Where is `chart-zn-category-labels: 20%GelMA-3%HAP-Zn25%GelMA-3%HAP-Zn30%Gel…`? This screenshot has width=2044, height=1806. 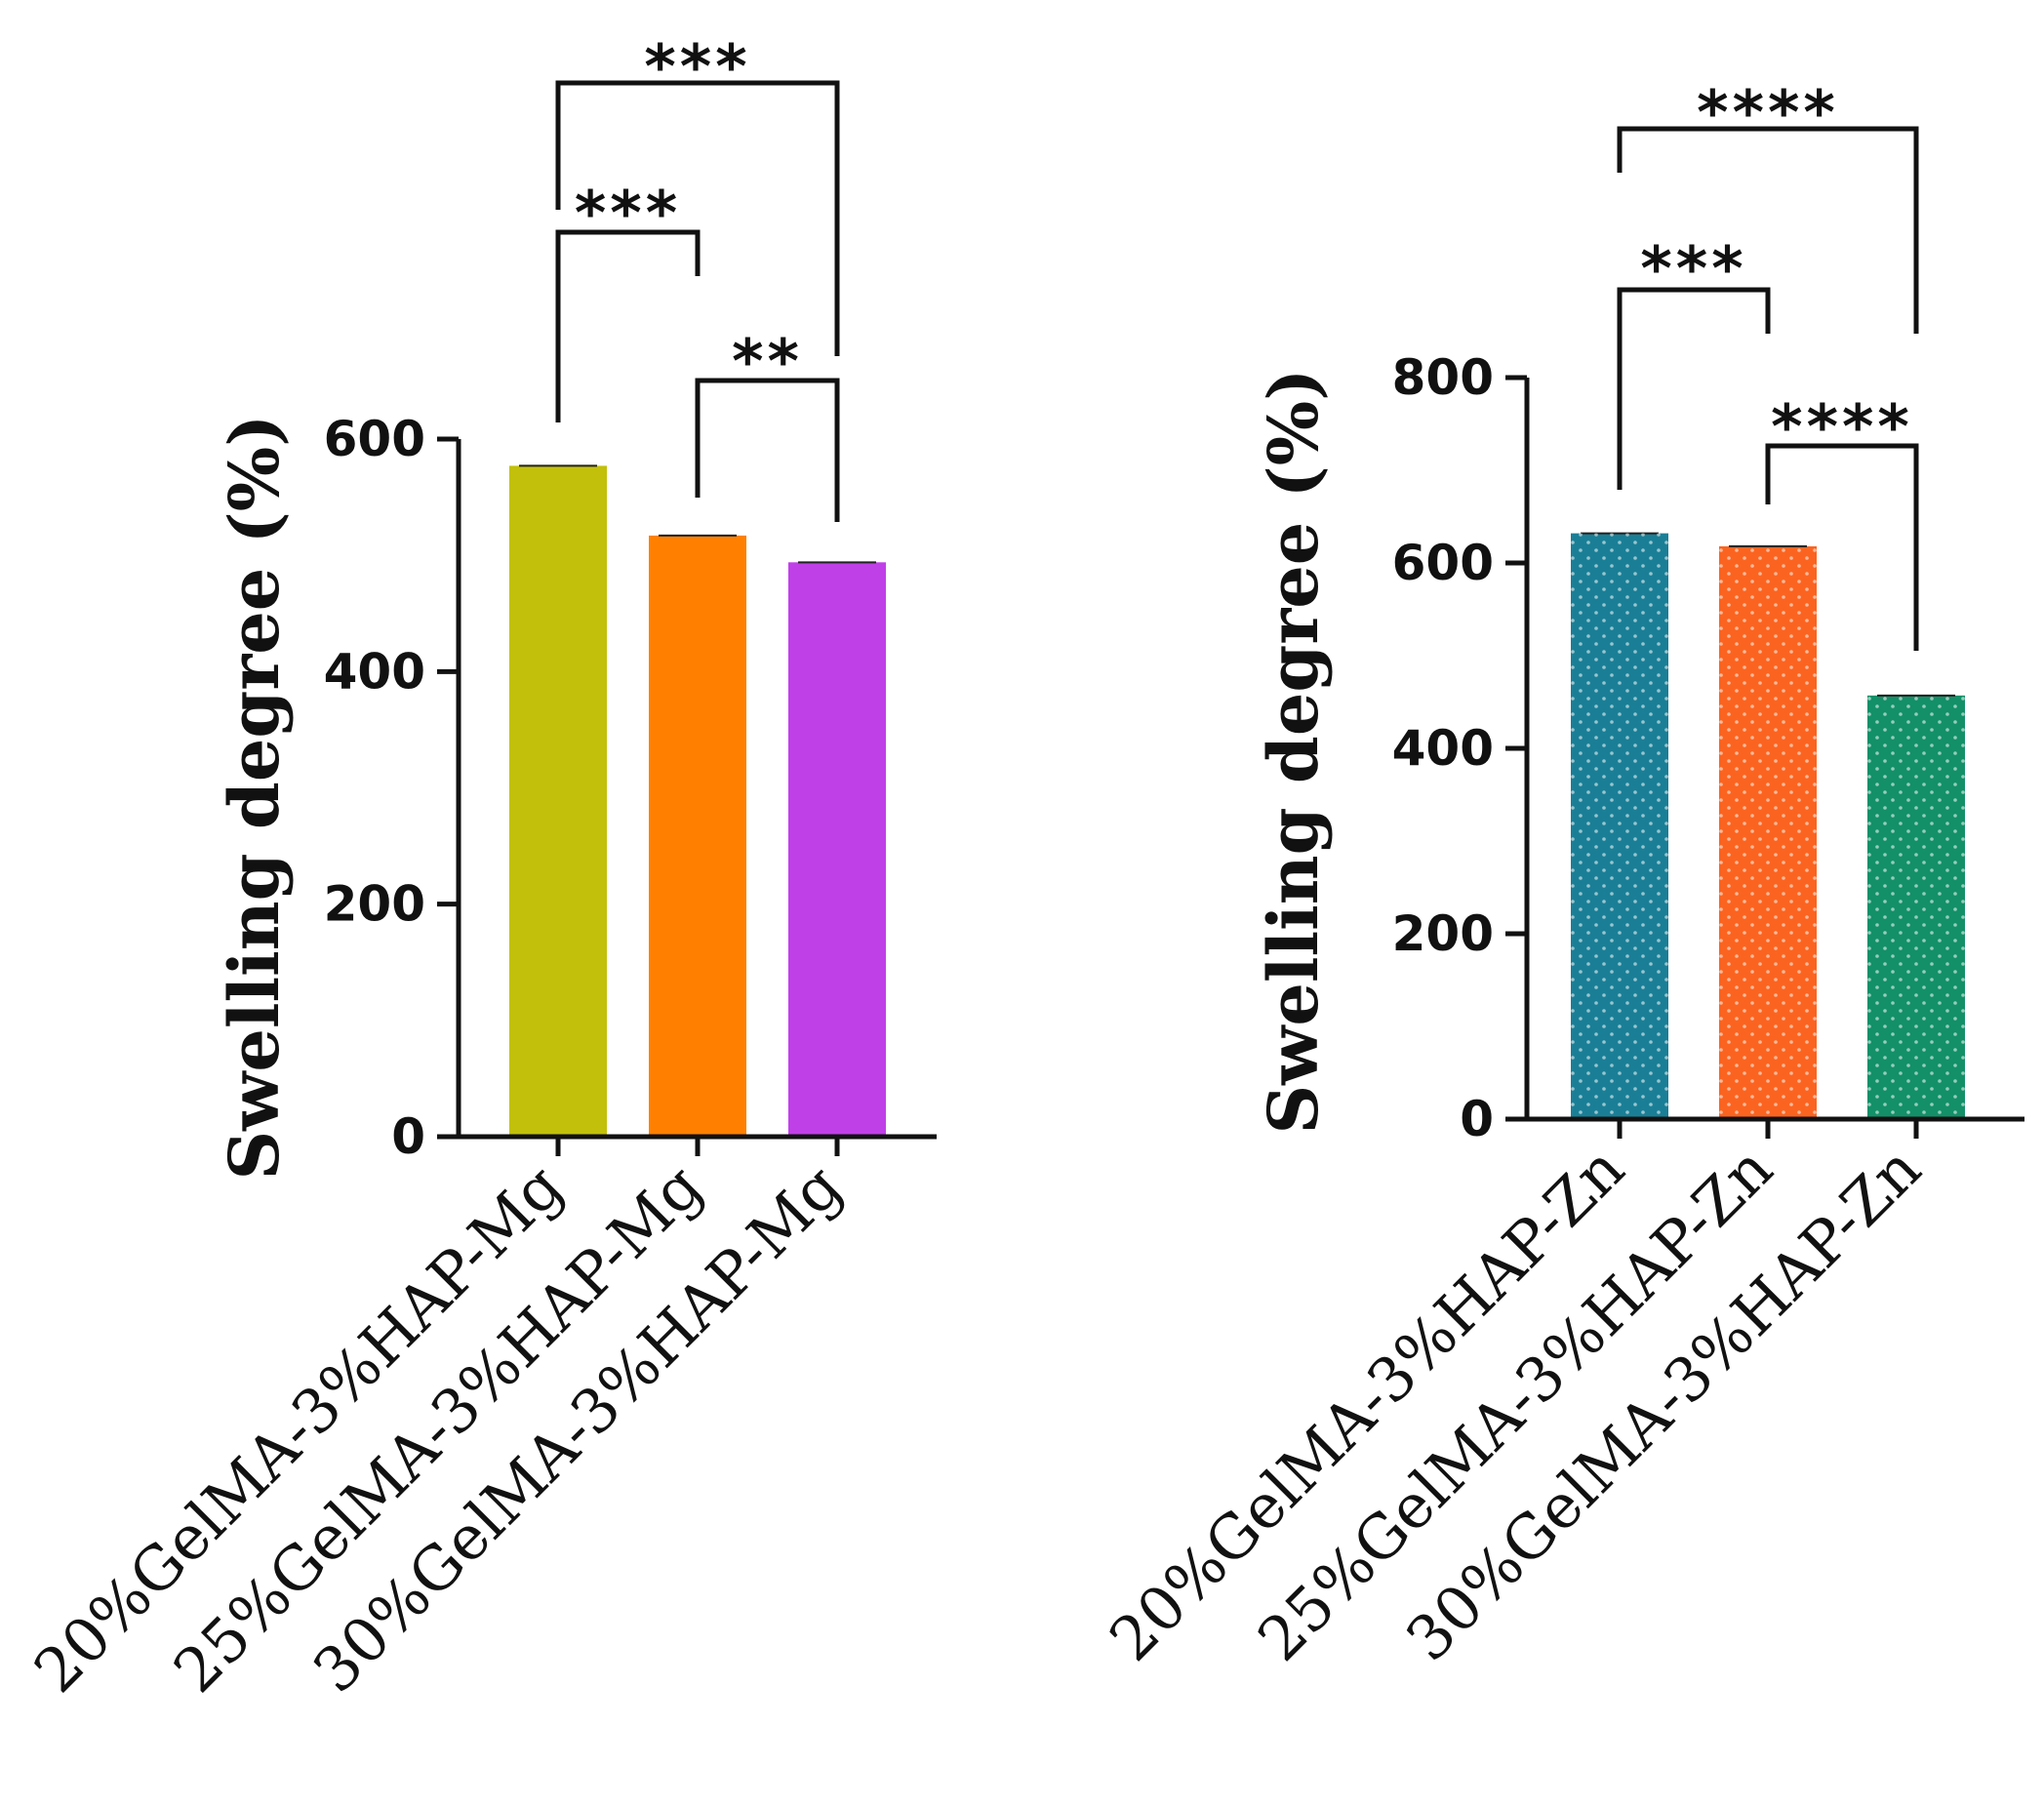 chart-zn-category-labels: 20%GelMA-3%HAP-Zn25%GelMA-3%HAP-Zn30%Gel… is located at coordinates (1515, 1403).